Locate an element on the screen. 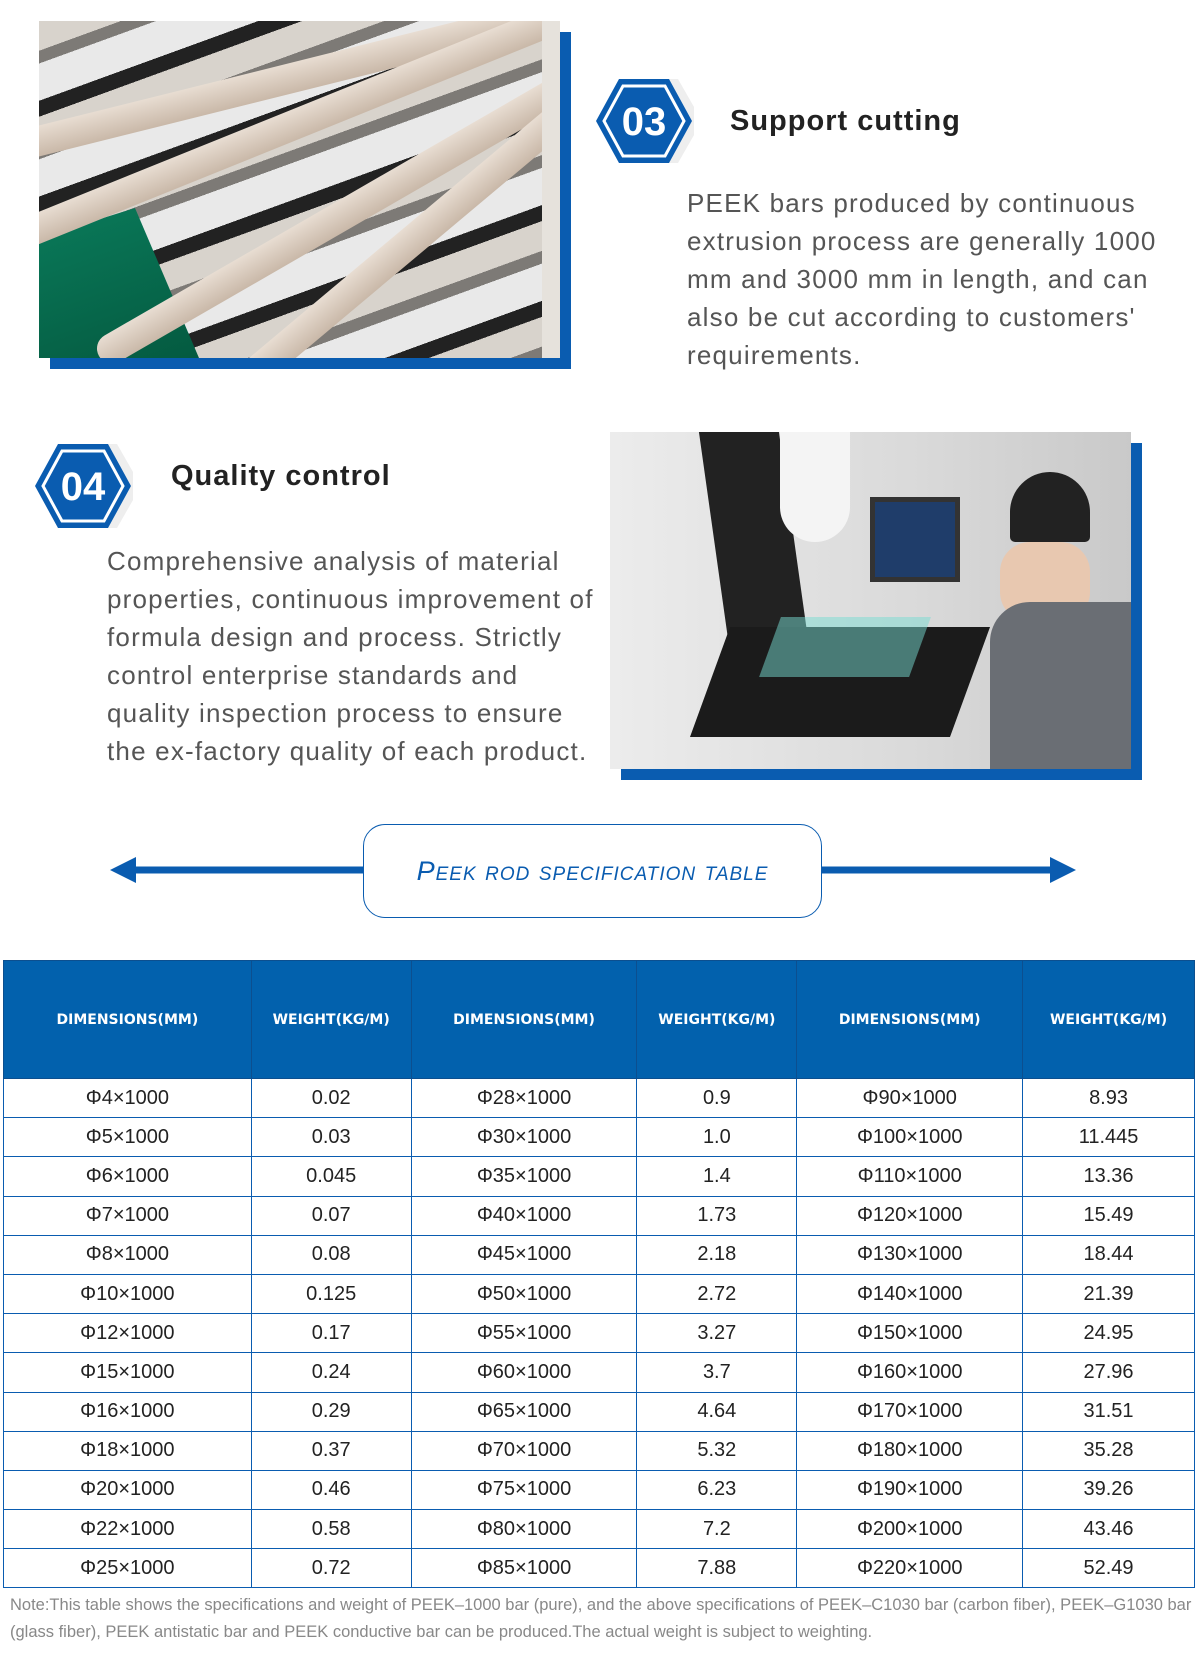  dimension-cell: Φ150×1000 is located at coordinates (910, 1333).